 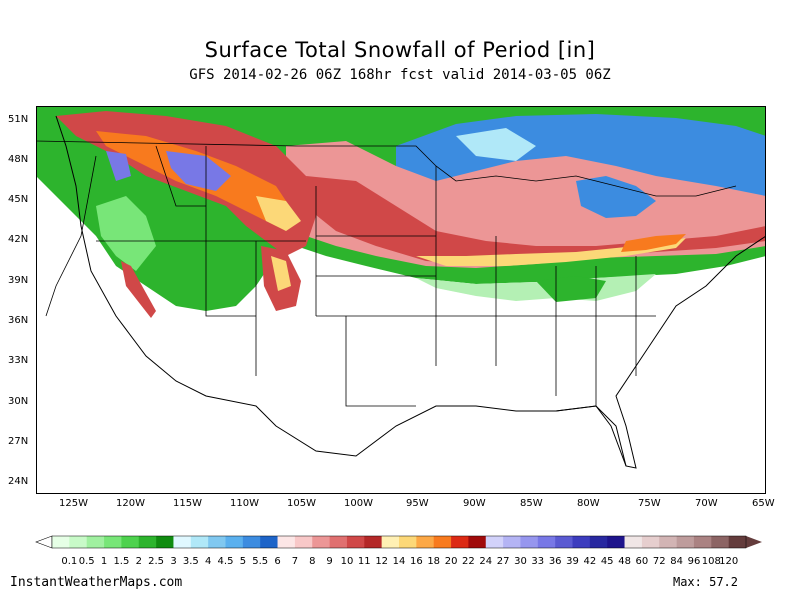 What do you see at coordinates (382, 561) in the screenshot?
I see `colorbar-tick-label: 12` at bounding box center [382, 561].